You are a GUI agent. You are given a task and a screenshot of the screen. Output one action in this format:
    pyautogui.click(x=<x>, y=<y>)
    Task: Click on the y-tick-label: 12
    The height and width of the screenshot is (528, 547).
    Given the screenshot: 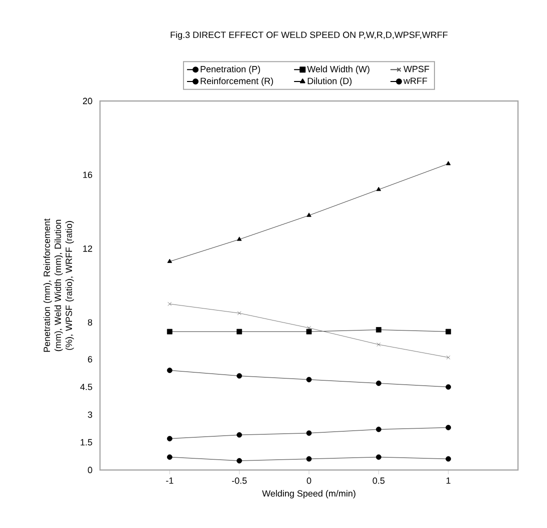 What is the action you would take?
    pyautogui.click(x=87, y=248)
    